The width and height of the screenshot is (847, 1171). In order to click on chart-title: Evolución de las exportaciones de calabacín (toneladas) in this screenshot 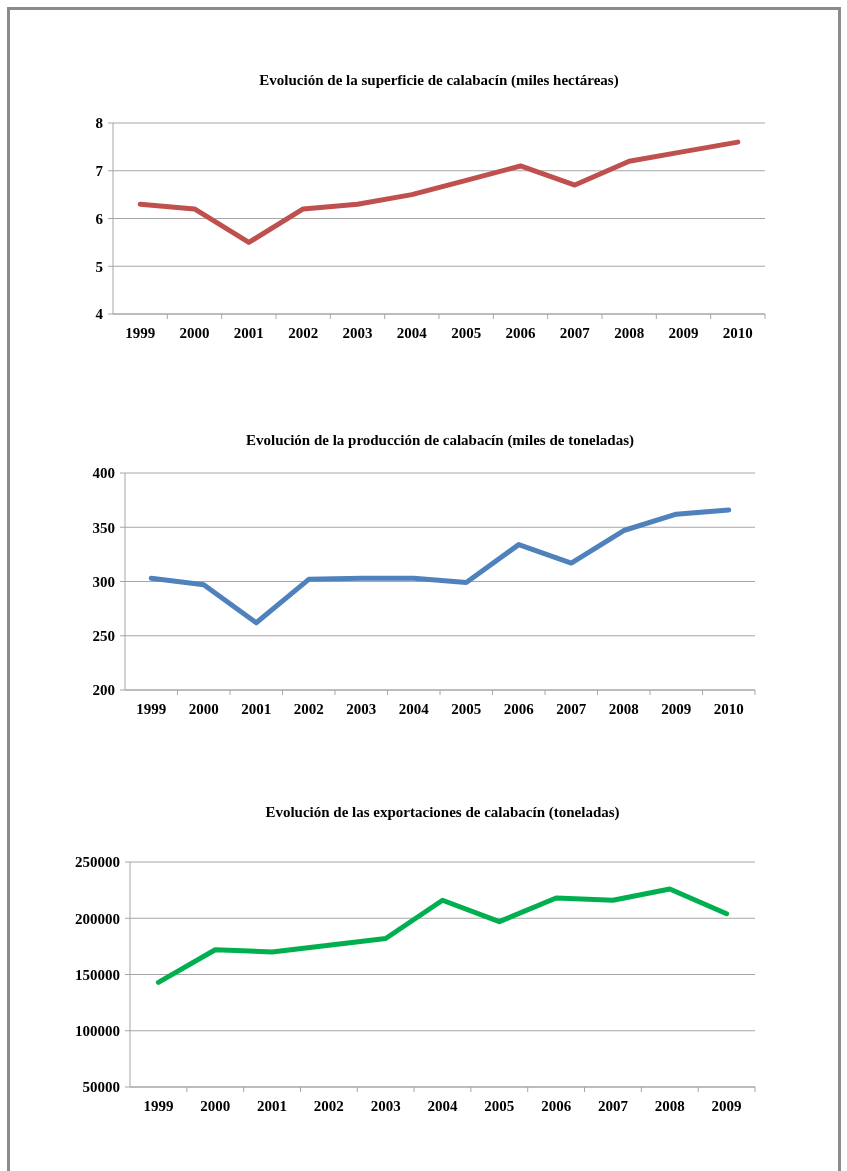, I will do `click(442, 812)`.